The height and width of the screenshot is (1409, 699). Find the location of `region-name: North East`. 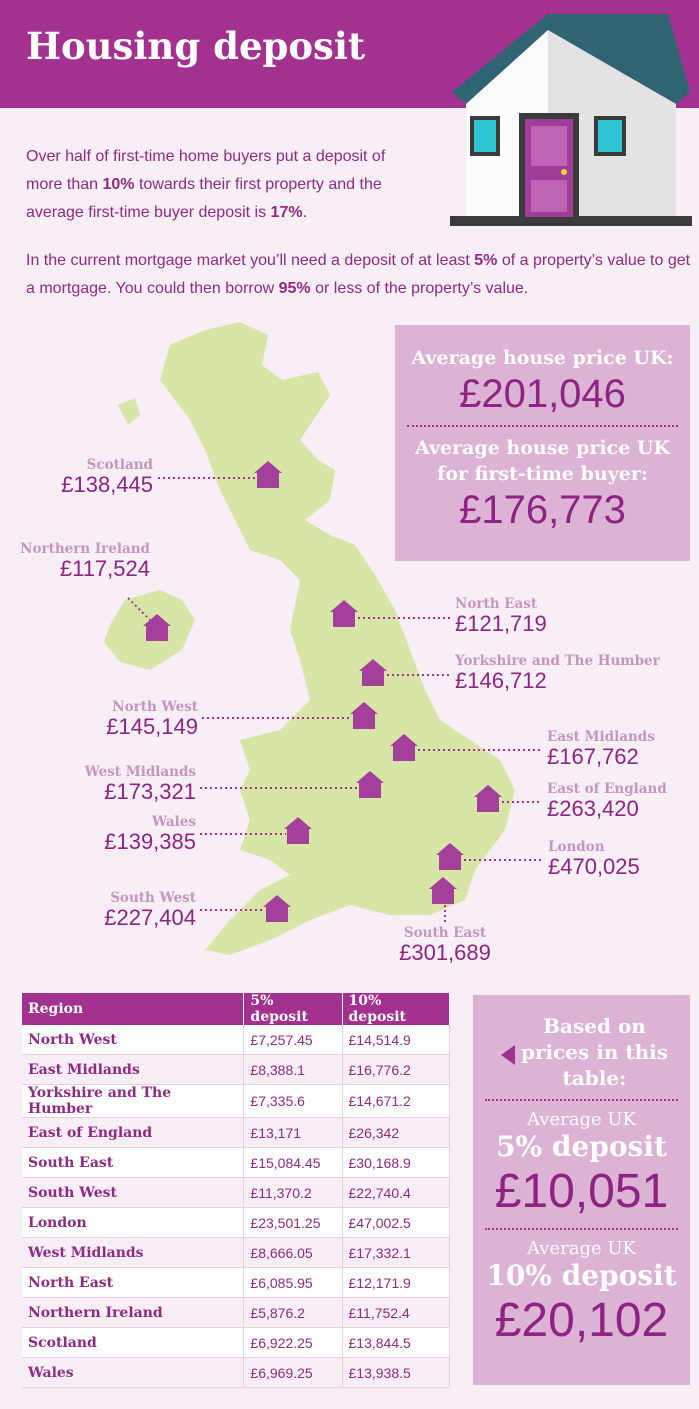

region-name: North East is located at coordinates (496, 604).